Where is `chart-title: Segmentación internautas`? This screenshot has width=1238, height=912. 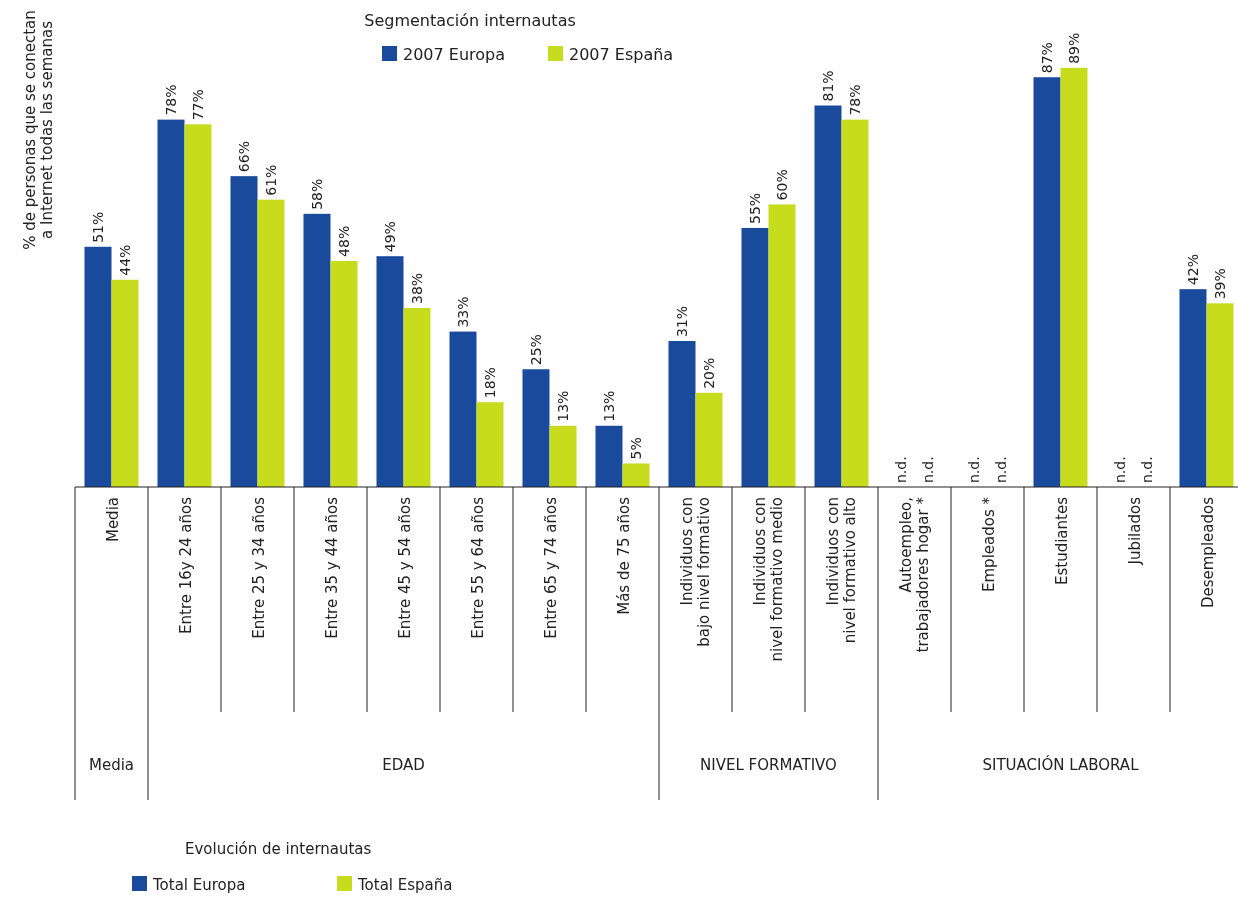
chart-title: Segmentación internautas is located at coordinates (470, 20).